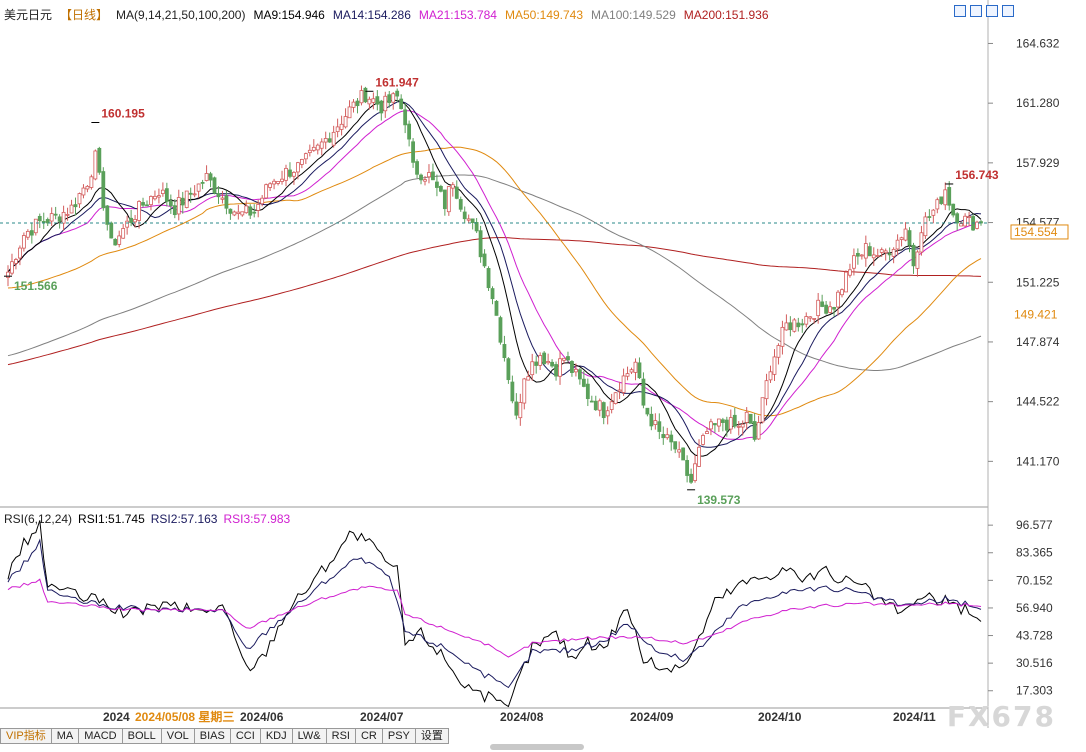 This screenshot has height=752, width=1086. I want to click on tab-0: VIP指标, so click(26, 736).